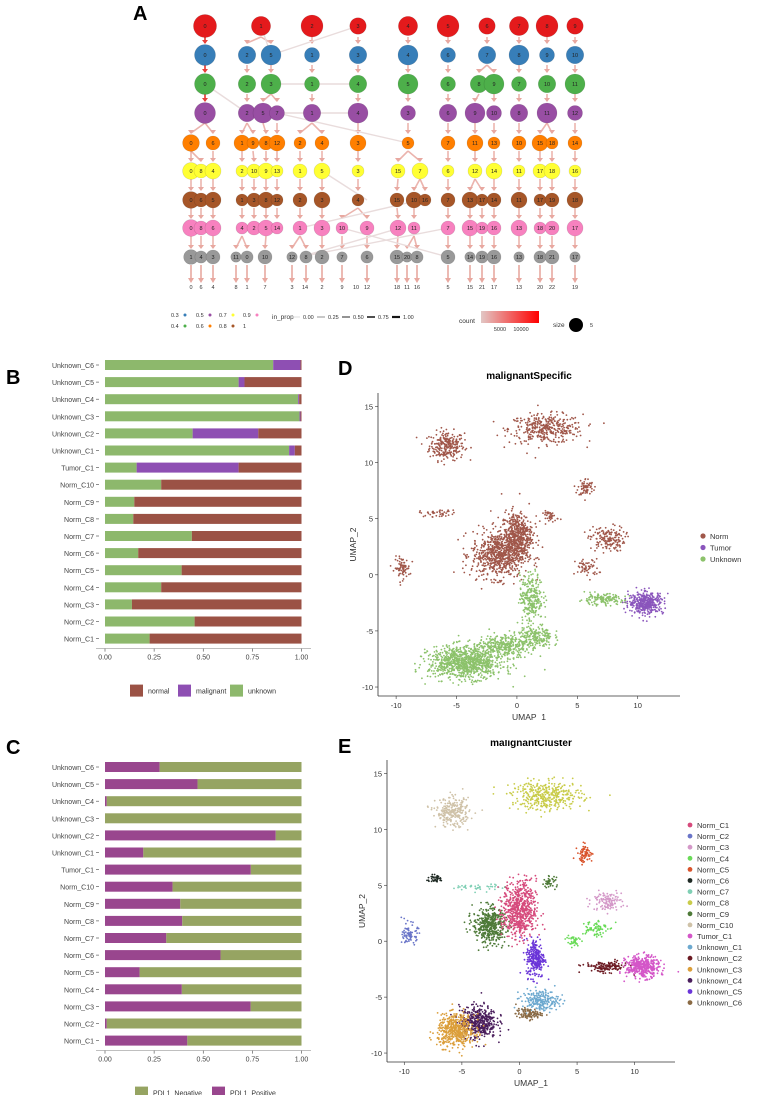  I want to click on final-cluster-label: 15, so click(470, 288).